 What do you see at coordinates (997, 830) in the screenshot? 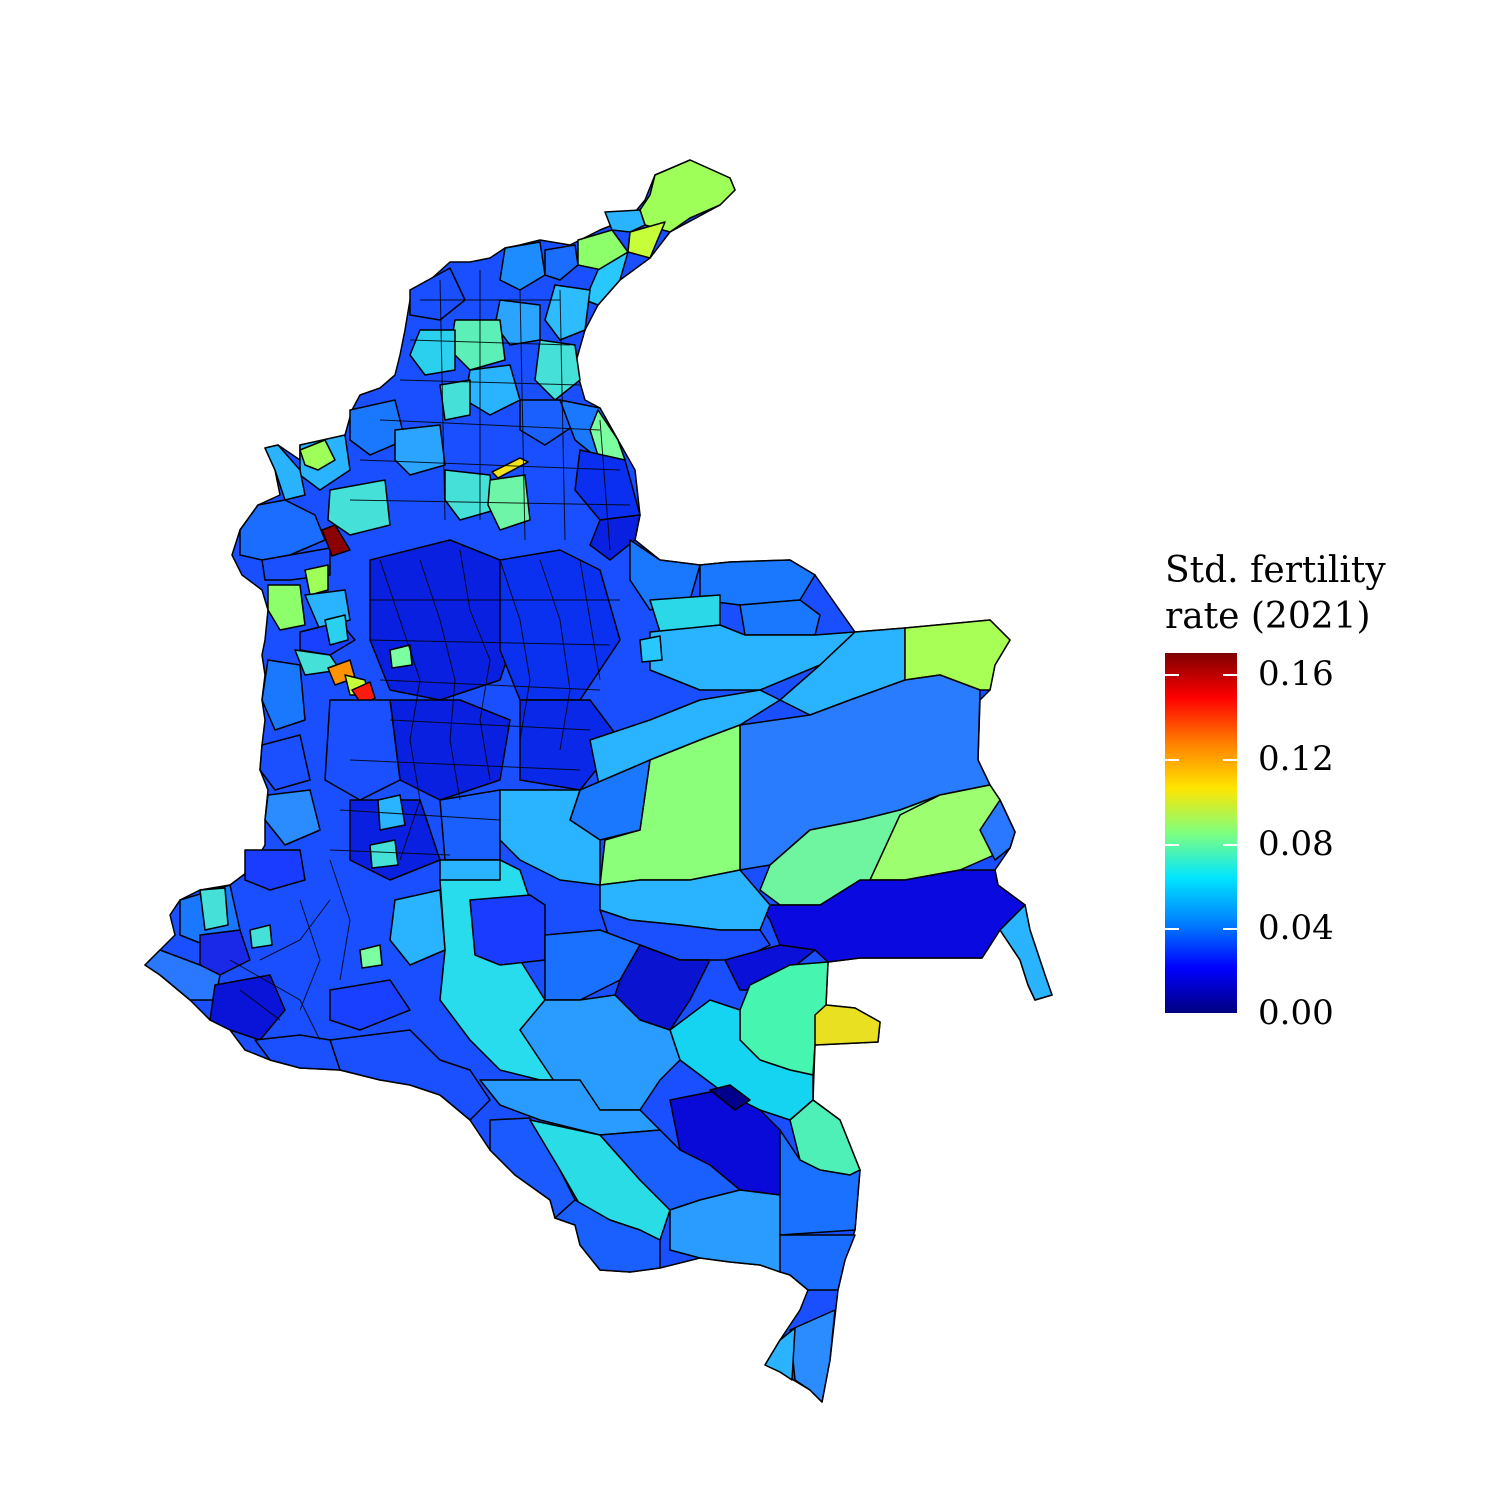
I see `region-guainia-blue-edge` at bounding box center [997, 830].